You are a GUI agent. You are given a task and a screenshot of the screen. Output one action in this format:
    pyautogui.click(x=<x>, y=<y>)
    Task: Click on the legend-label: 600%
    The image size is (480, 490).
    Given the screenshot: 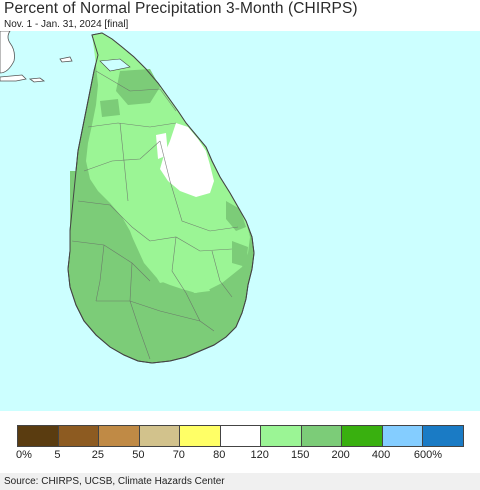 What is the action you would take?
    pyautogui.click(x=428, y=455)
    